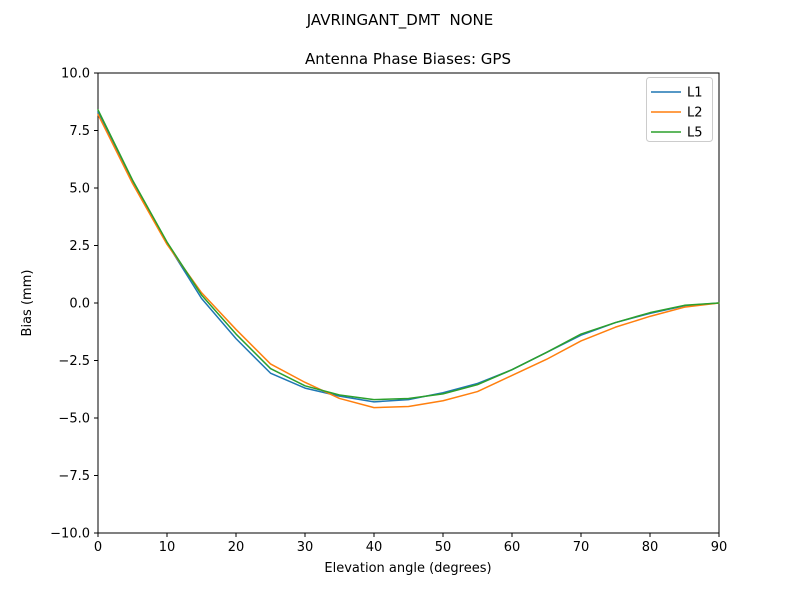 Image resolution: width=800 pixels, height=600 pixels. I want to click on y-tick-label: −5.0, so click(74, 419).